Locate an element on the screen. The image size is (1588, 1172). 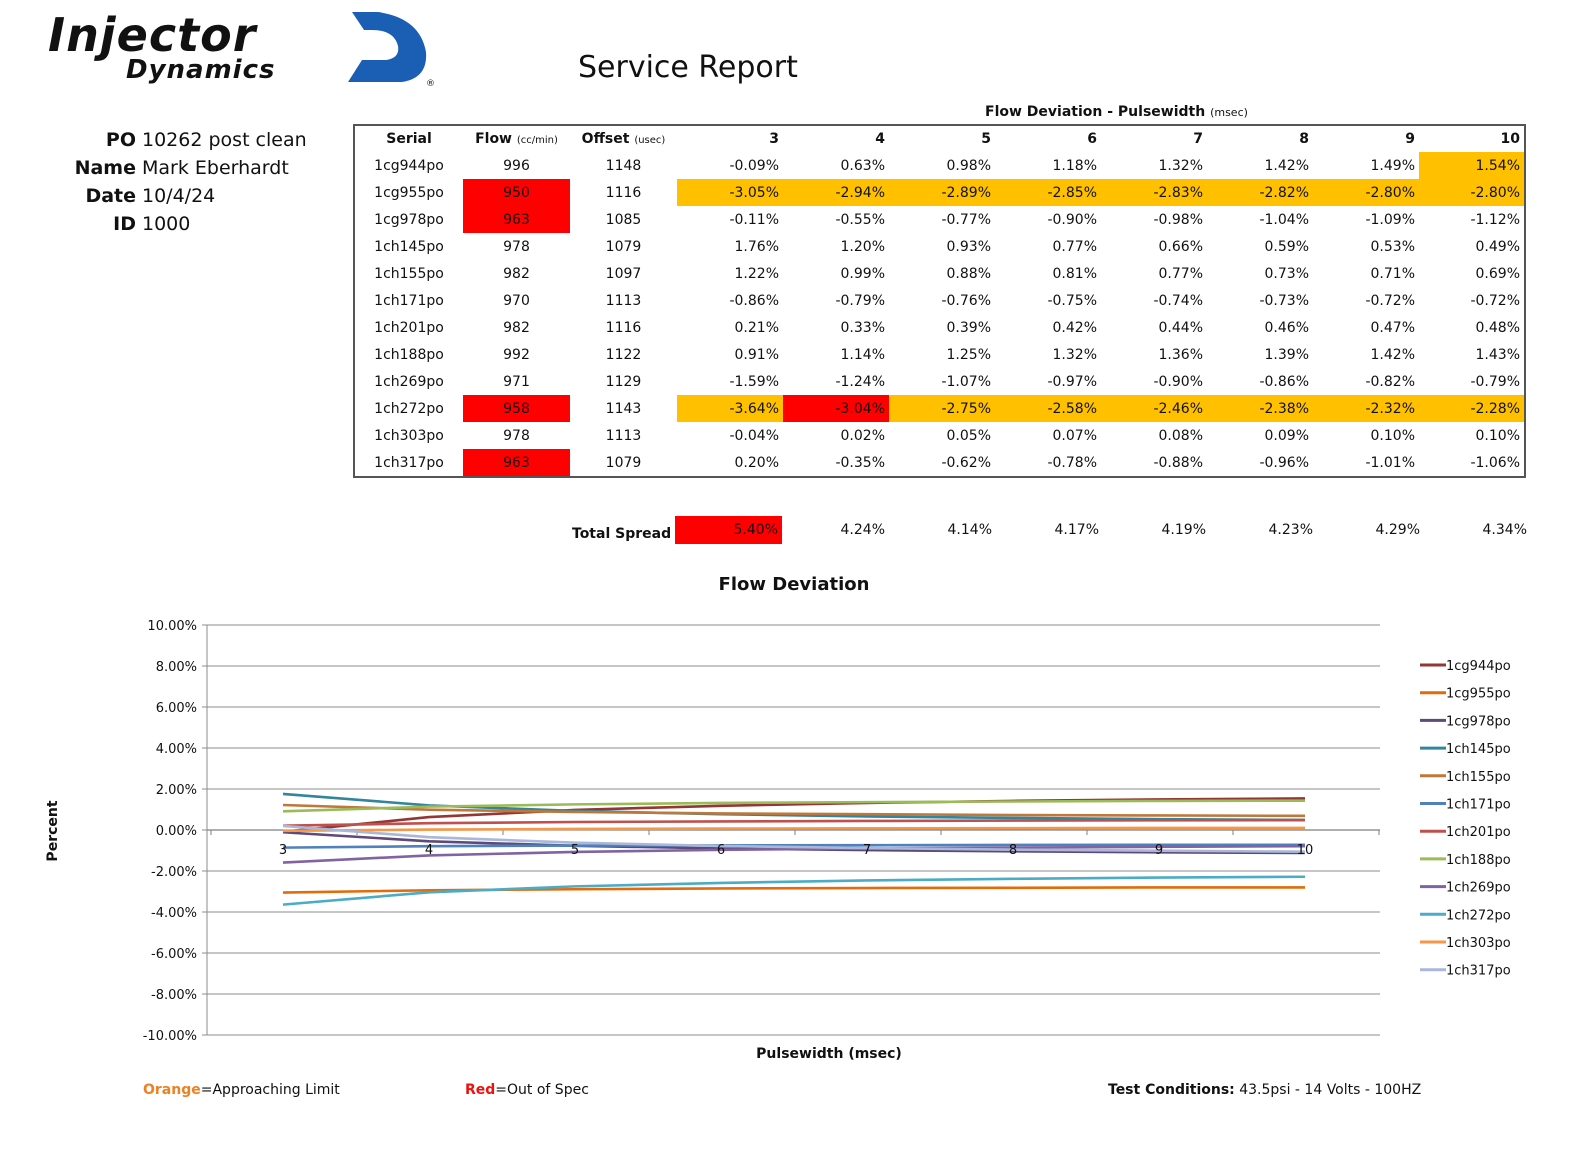
col-pw-8: 8 is located at coordinates (1304, 139).